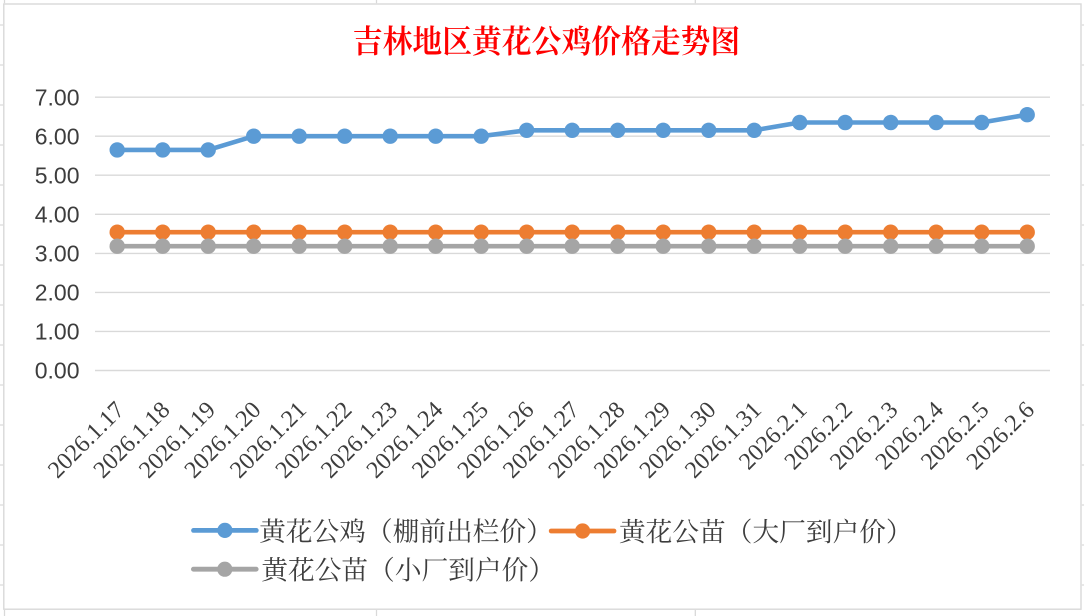 Image resolution: width=1084 pixels, height=616 pixels. What do you see at coordinates (57, 293) in the screenshot?
I see `svg-text: 2.00` at bounding box center [57, 293].